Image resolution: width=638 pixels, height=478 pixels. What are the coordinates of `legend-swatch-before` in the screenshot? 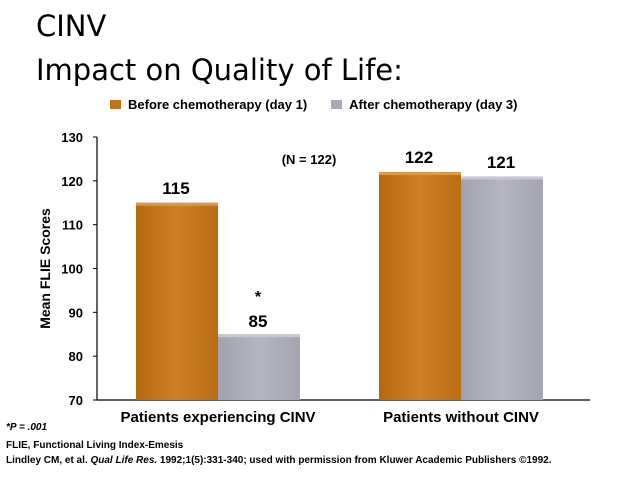 It's located at (115, 104).